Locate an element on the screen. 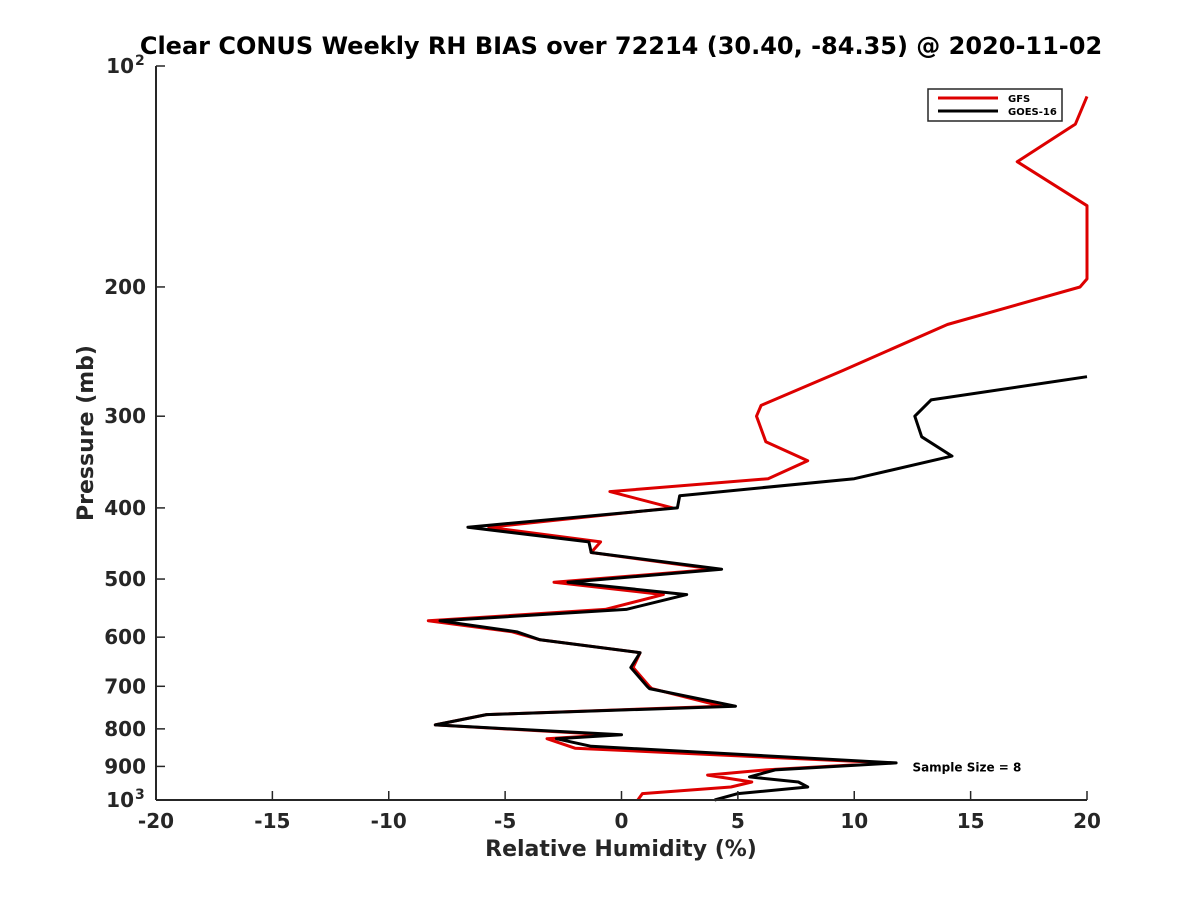 Image resolution: width=1200 pixels, height=900 pixels. y-tick-label: 500 is located at coordinates (125, 579).